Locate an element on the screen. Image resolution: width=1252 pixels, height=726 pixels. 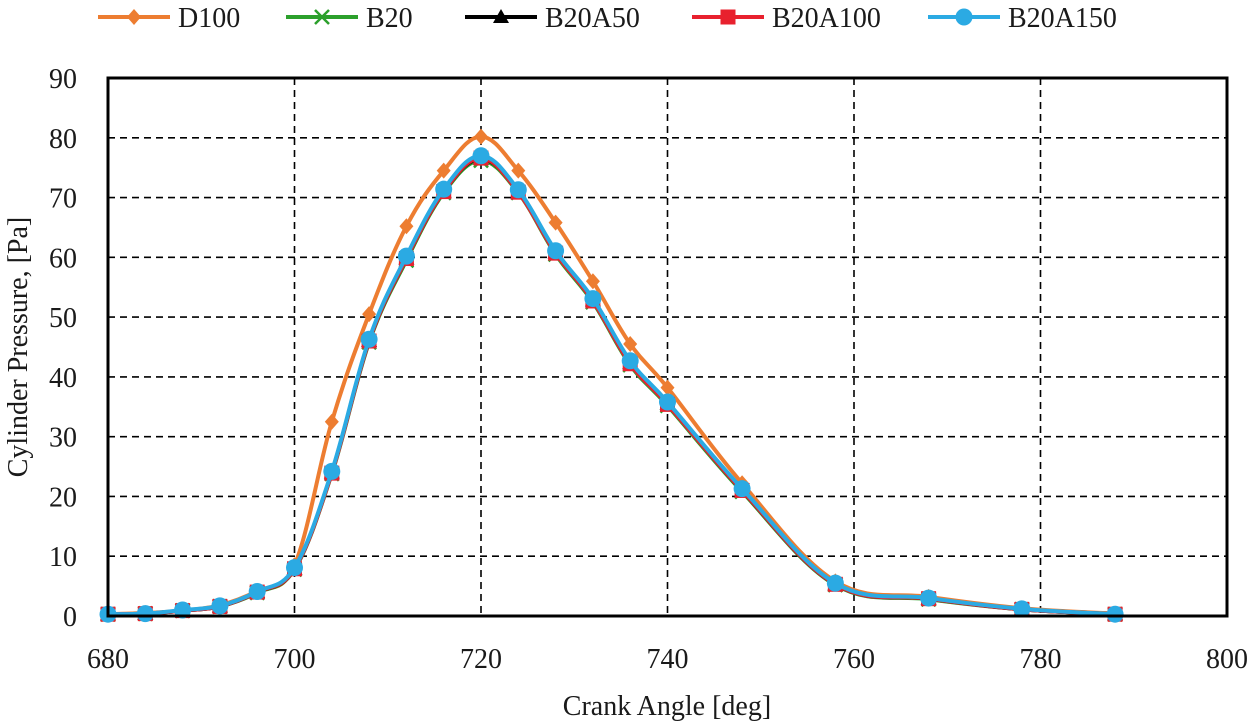
y-tick-label: 80 is located at coordinates (63, 139).